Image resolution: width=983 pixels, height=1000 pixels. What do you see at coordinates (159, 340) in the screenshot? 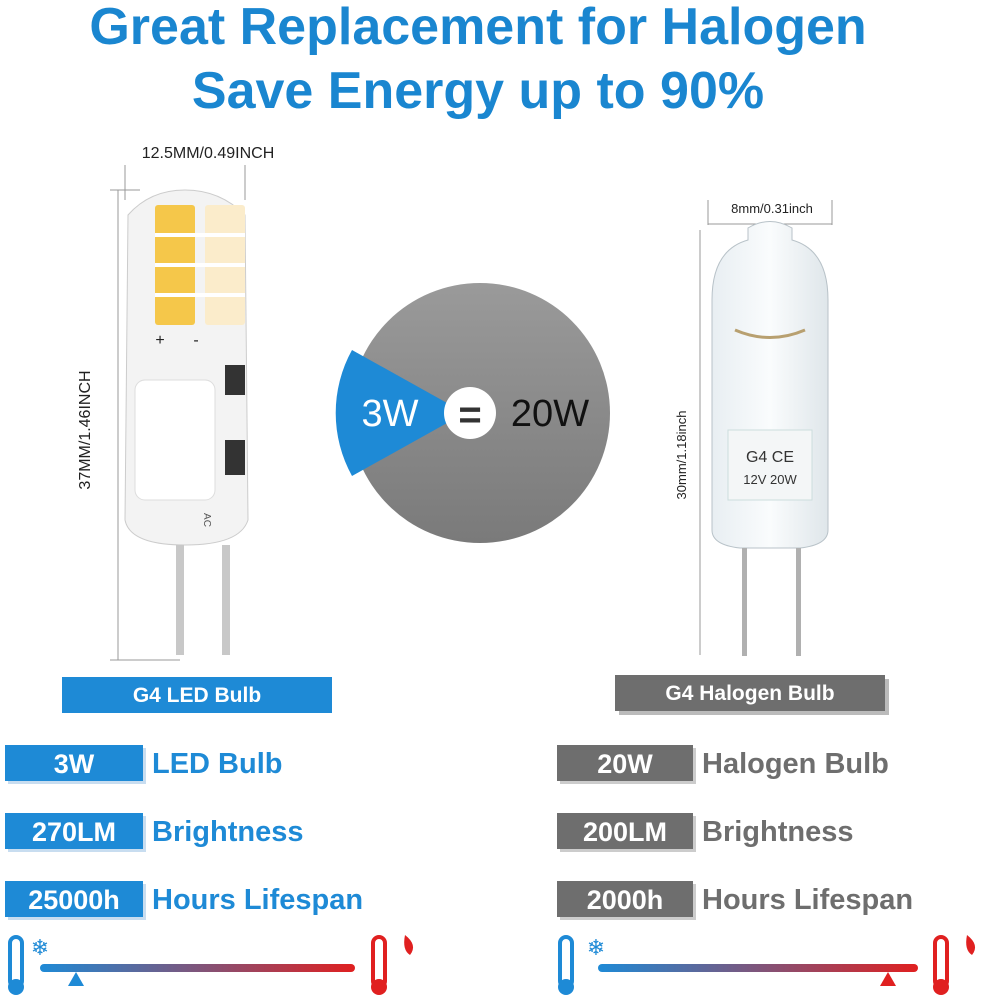
I see `polarity-label: +` at bounding box center [159, 340].